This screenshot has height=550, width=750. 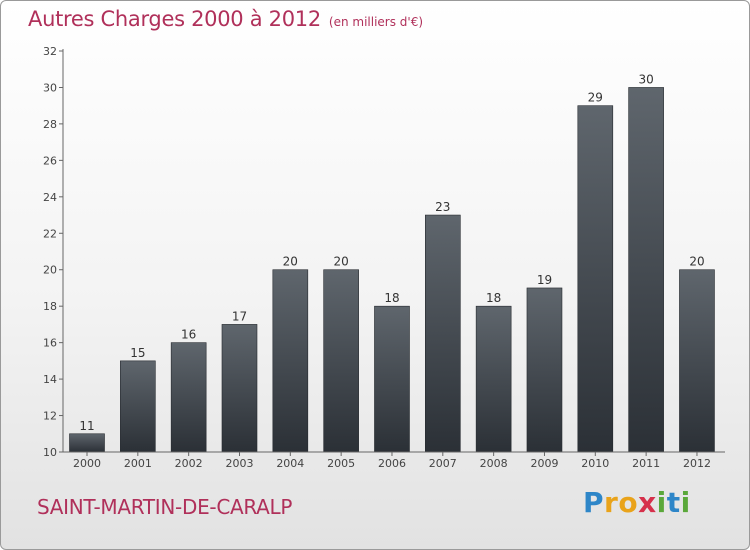 I want to click on y-tick-label: 18, so click(x=50, y=306).